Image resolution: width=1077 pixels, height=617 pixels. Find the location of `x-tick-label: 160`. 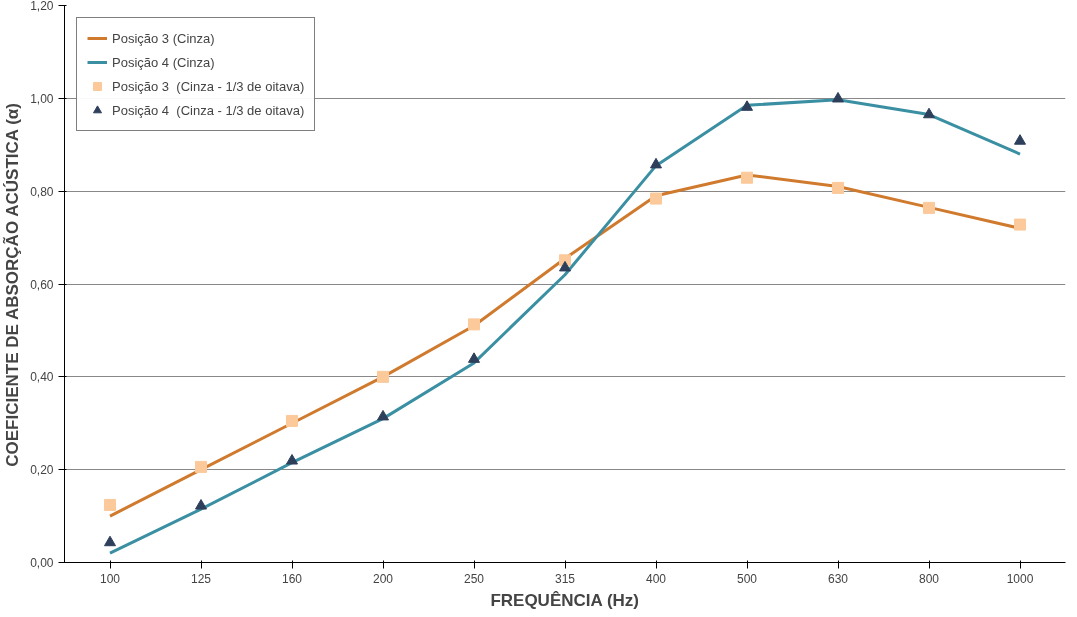

x-tick-label: 160 is located at coordinates (292, 578).